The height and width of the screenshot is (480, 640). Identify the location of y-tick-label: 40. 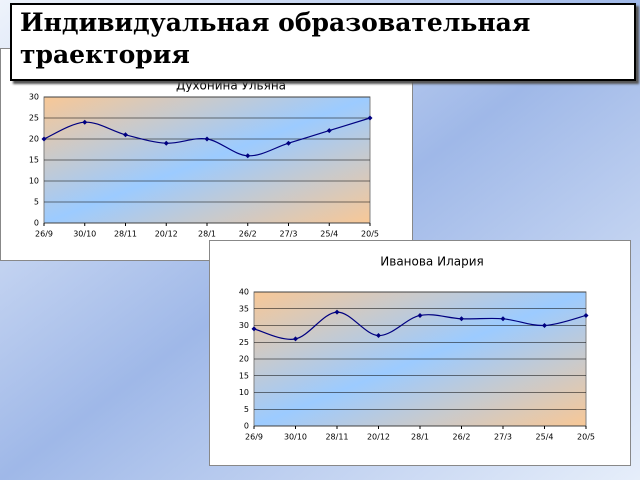
(244, 292).